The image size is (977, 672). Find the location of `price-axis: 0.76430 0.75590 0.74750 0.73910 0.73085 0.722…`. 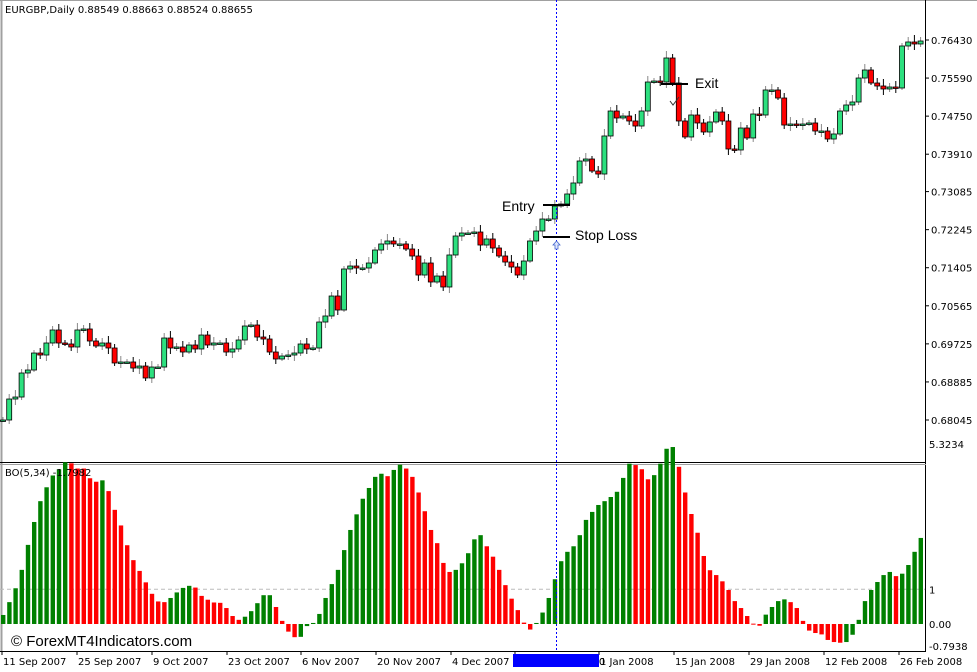

price-axis: 0.76430 0.75590 0.74750 0.73910 0.73085 0.722… is located at coordinates (948, 231).